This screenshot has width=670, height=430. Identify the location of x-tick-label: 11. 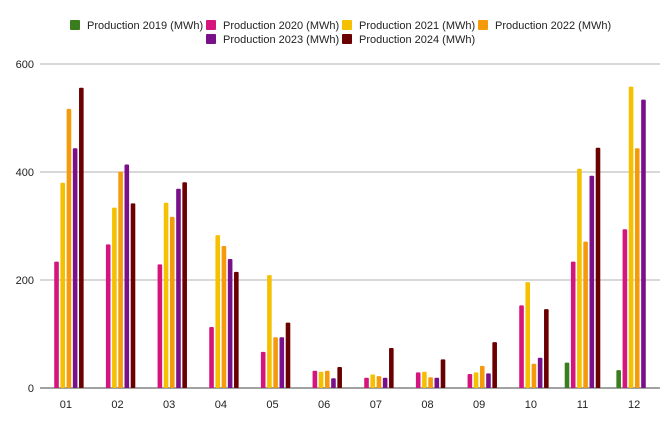
(582, 405).